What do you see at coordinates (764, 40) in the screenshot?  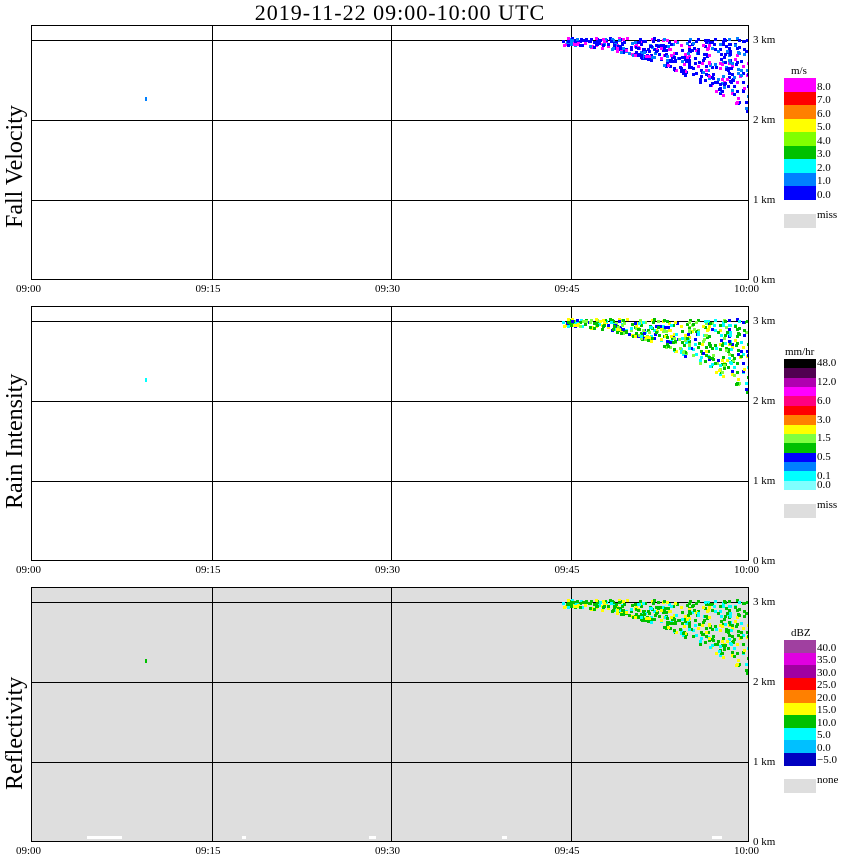 I see `y-tick-label: 3 km` at bounding box center [764, 40].